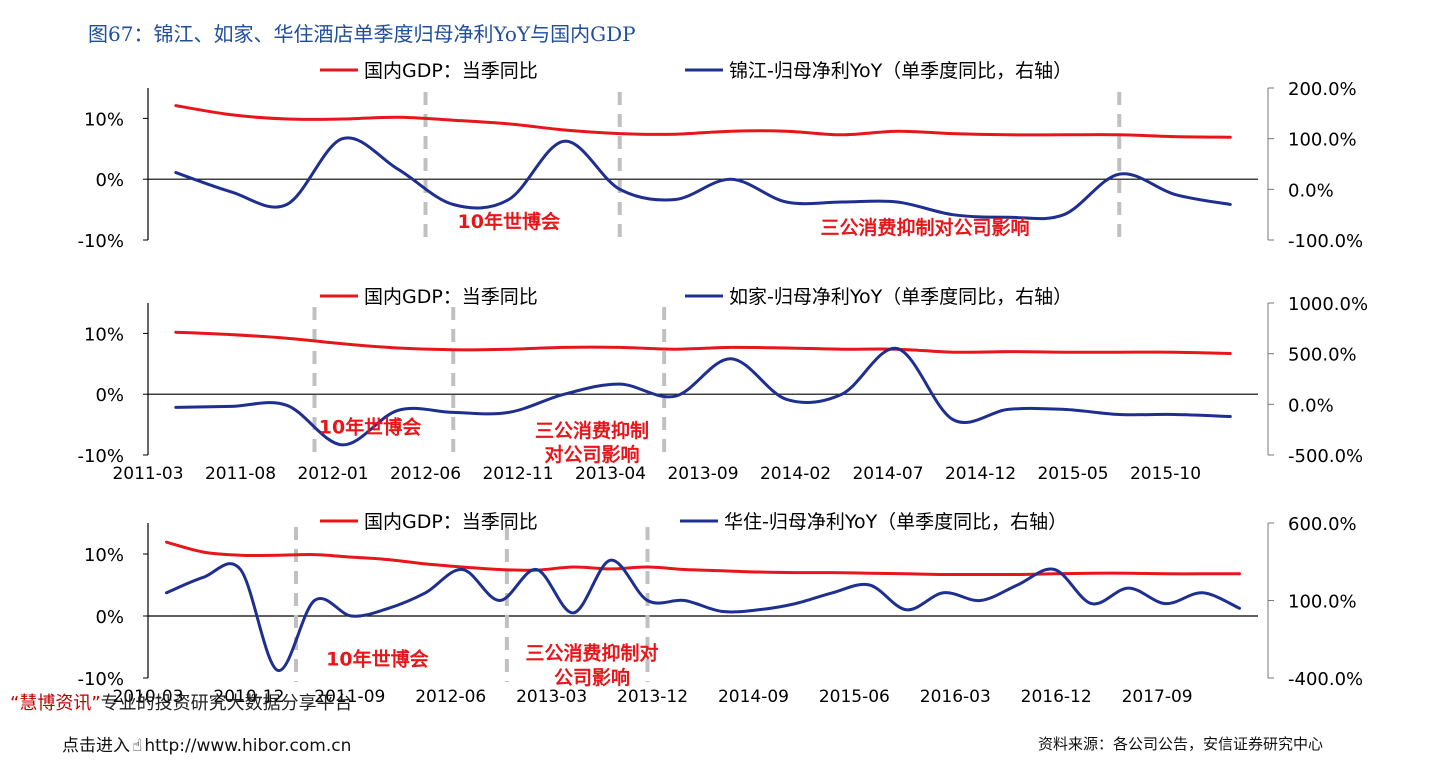  I want to click on x-tick-label: 2013-09, so click(702, 474).